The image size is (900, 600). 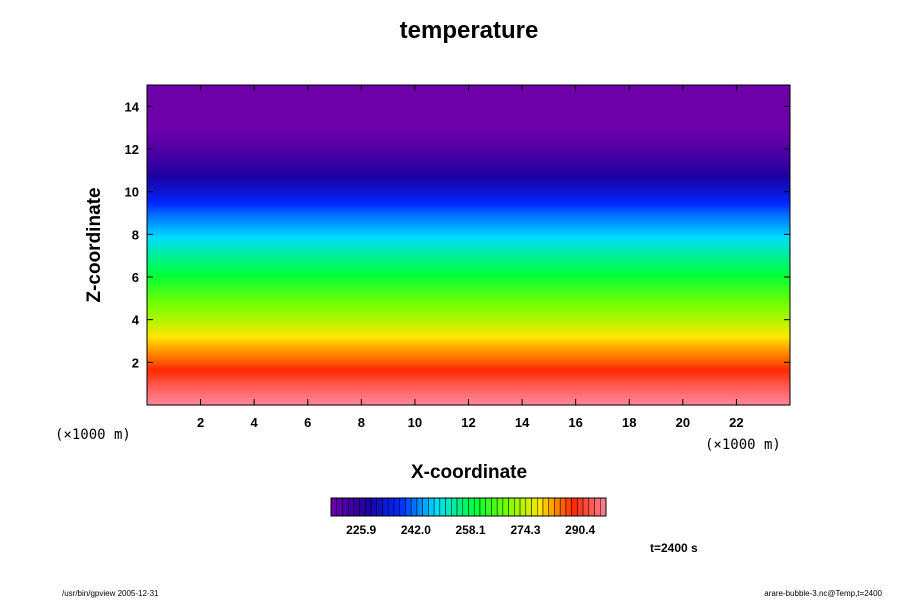 I want to click on x-tick-label: 16, so click(x=575, y=422).